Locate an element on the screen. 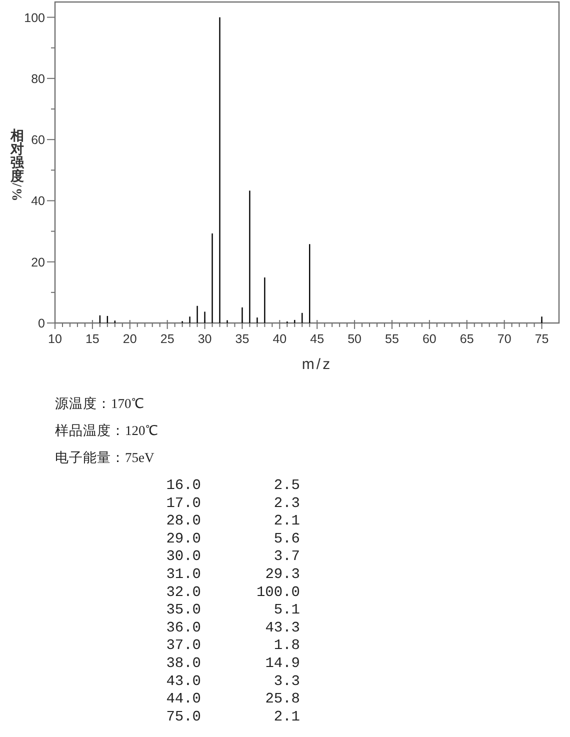 The image size is (570, 737). text: 样品温度：120℃ is located at coordinates (106, 430).